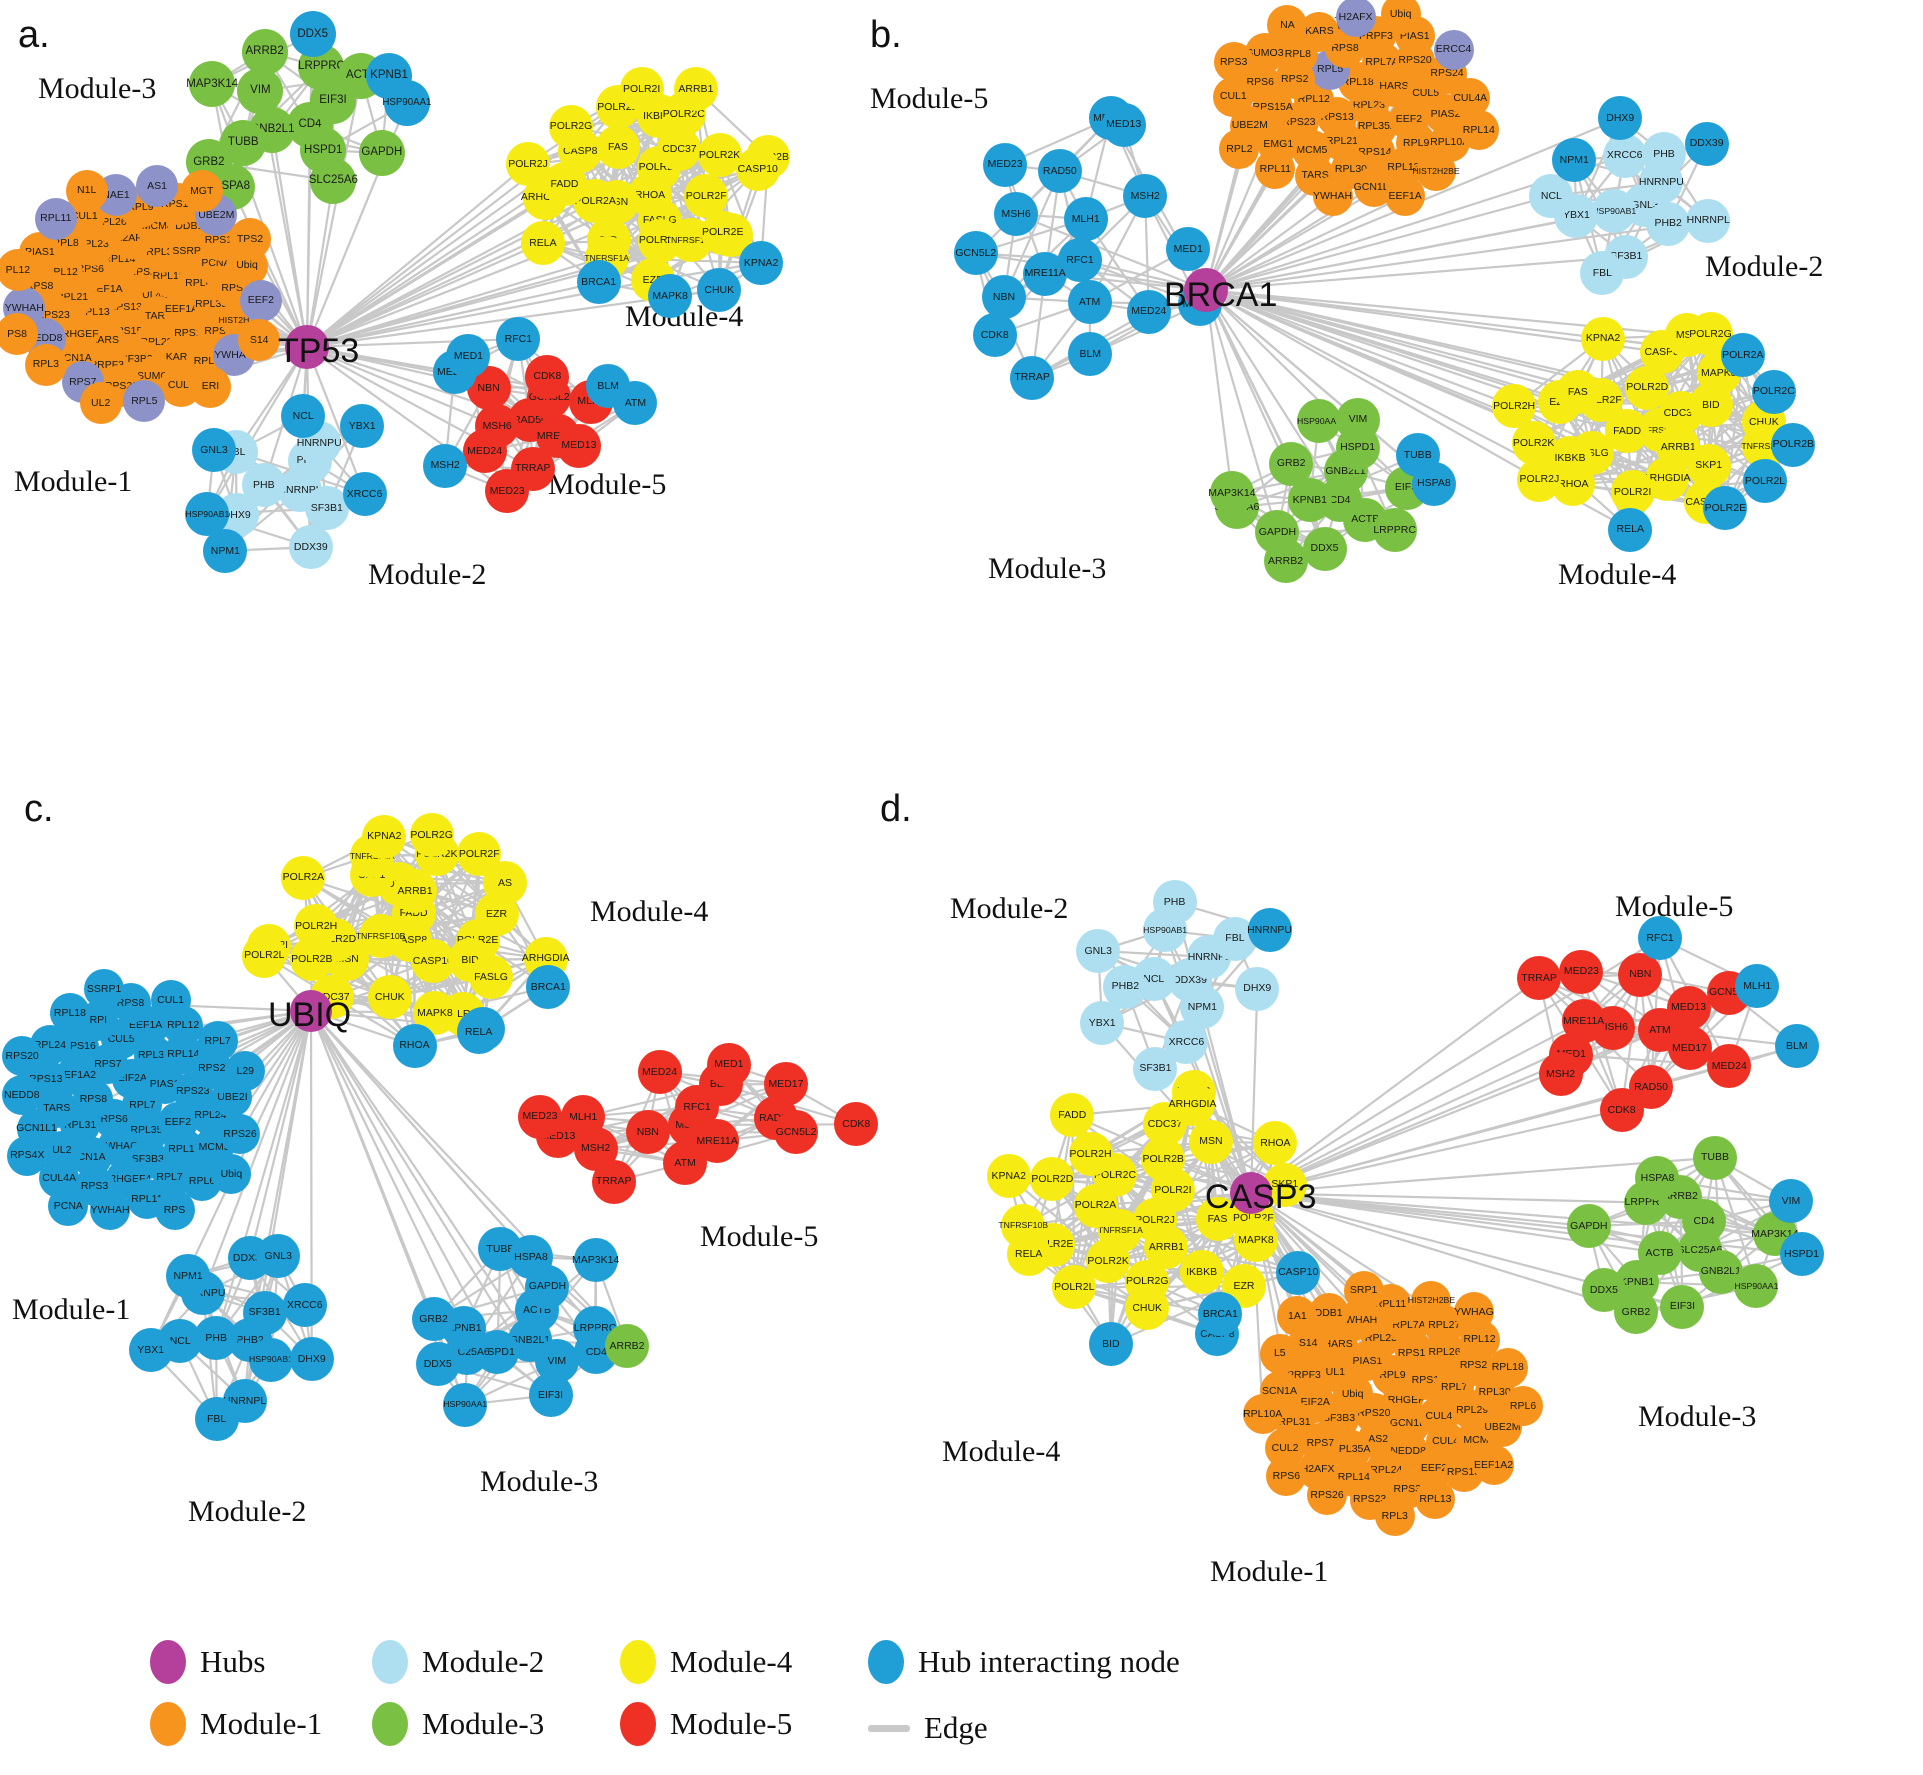  What do you see at coordinates (1098, 950) in the screenshot?
I see `network-node-gnl3: GNL3` at bounding box center [1098, 950].